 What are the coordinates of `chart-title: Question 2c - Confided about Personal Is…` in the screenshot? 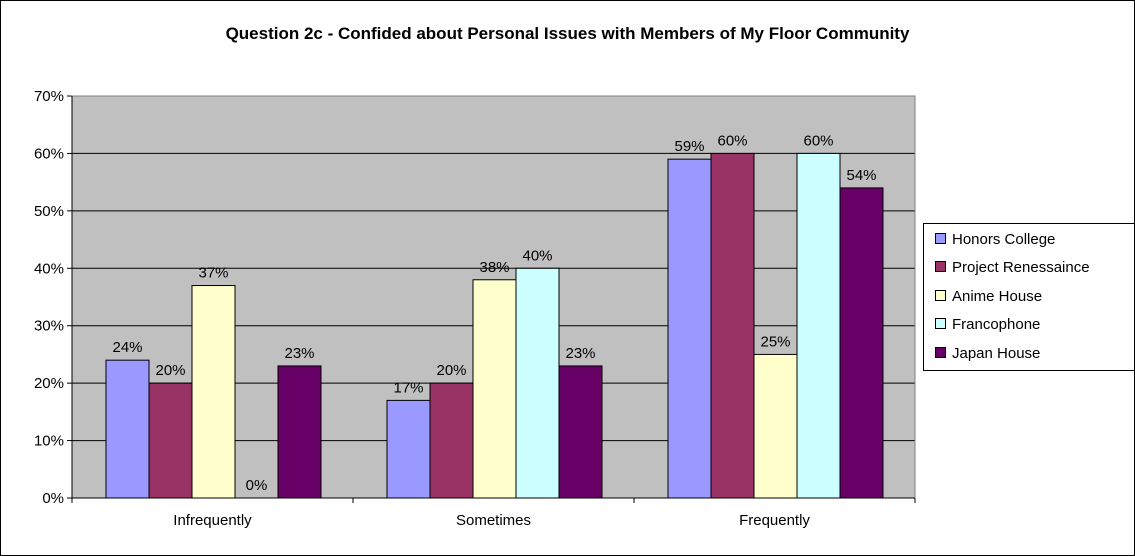 It's located at (567, 33).